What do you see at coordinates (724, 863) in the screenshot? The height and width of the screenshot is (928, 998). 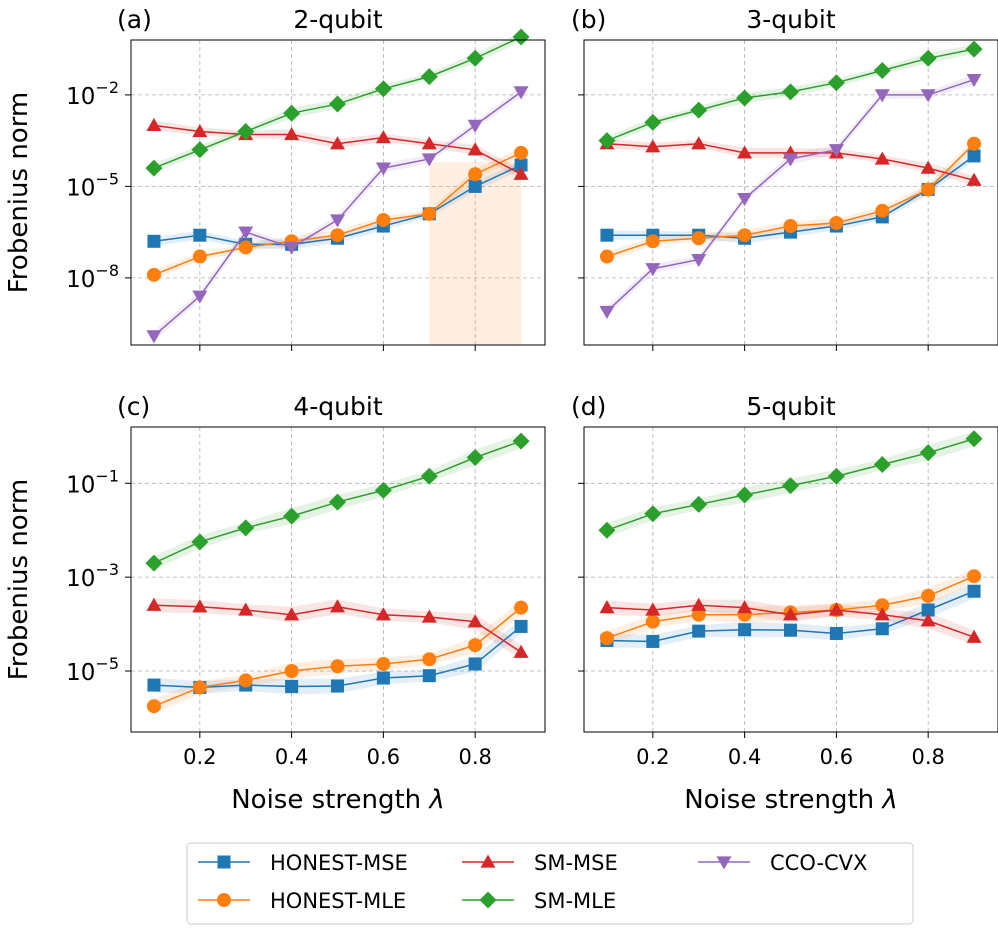 I see `legend-item-cco-cvx-marker` at bounding box center [724, 863].